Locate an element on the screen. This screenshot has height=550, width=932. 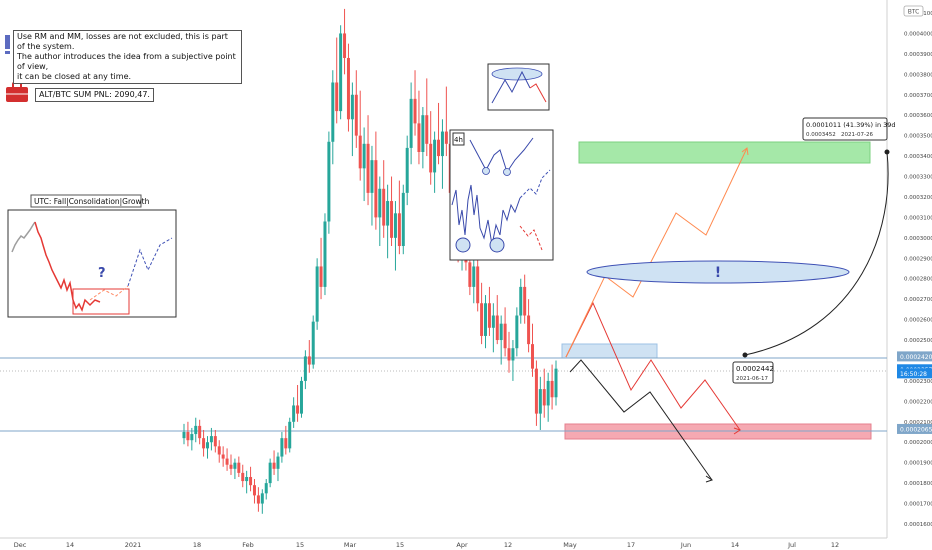
bearish-scenario-path is located at coordinates (653, 366).